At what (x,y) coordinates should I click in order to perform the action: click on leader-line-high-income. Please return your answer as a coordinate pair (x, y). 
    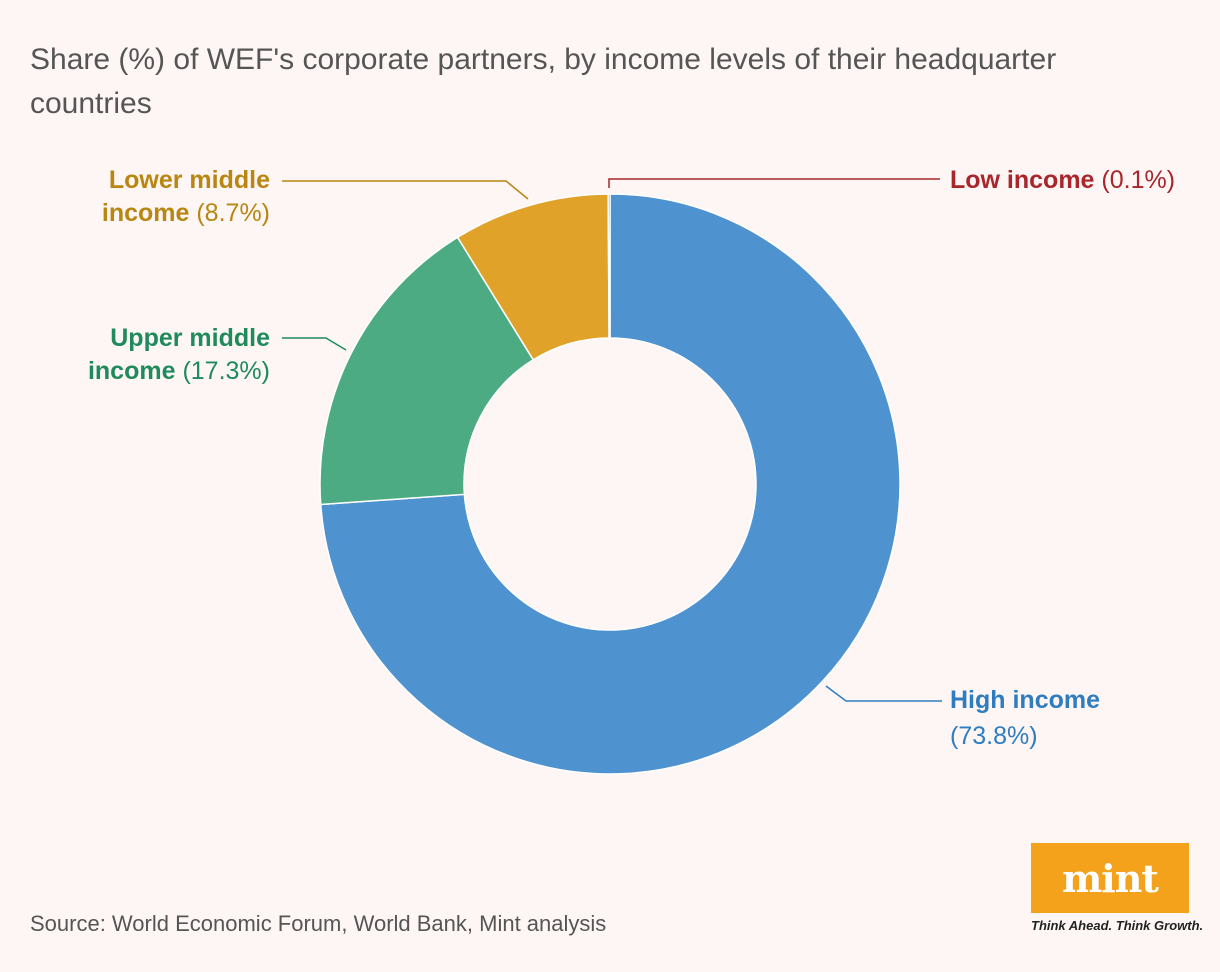
    Looking at the image, I should click on (883, 693).